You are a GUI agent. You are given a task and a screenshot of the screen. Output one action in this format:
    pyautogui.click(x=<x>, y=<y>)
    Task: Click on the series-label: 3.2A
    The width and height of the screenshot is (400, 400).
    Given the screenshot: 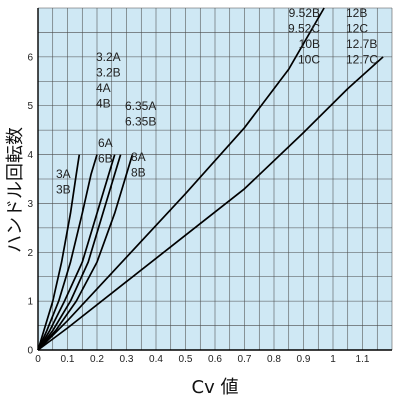 What is the action you would take?
    pyautogui.click(x=108, y=57)
    